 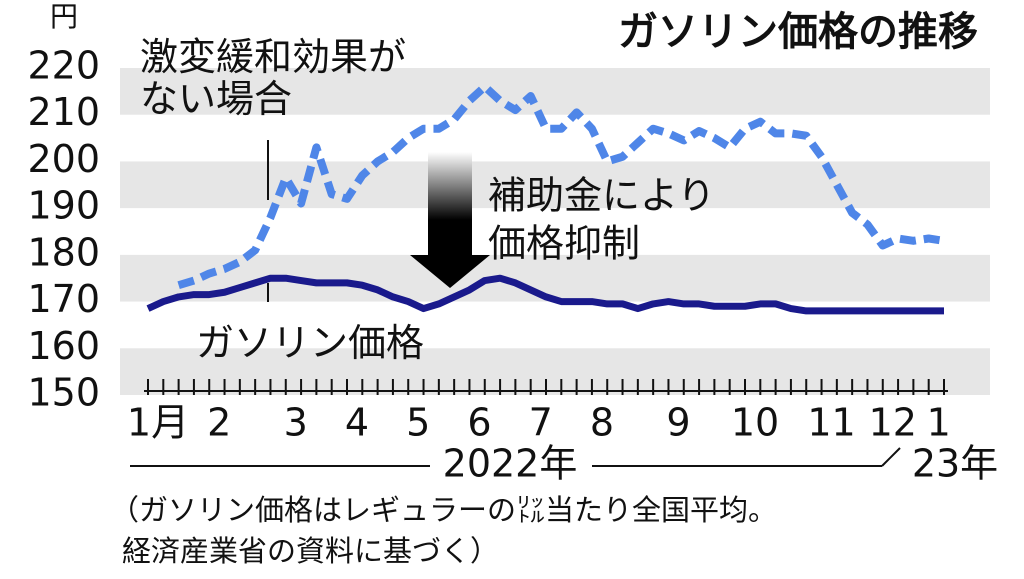 What do you see at coordinates (831, 423) in the screenshot?
I see `x-tick-label: 11` at bounding box center [831, 423].